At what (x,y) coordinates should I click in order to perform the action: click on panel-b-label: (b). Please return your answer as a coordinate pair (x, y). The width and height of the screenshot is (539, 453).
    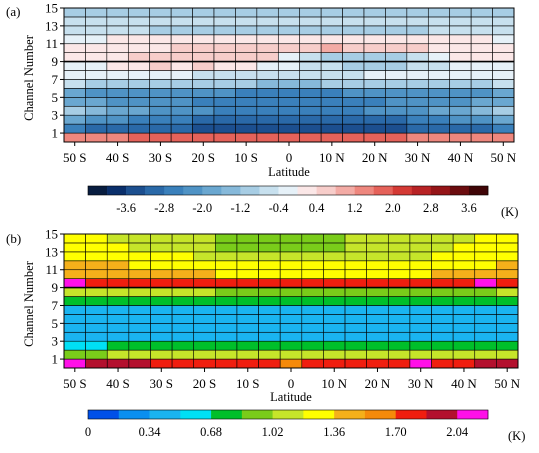
    Looking at the image, I should click on (13, 238).